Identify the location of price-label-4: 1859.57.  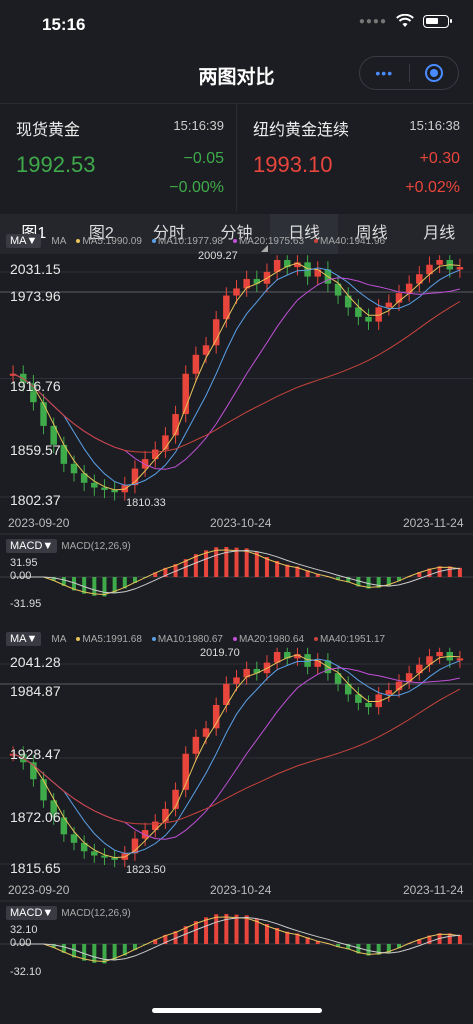
(35, 450).